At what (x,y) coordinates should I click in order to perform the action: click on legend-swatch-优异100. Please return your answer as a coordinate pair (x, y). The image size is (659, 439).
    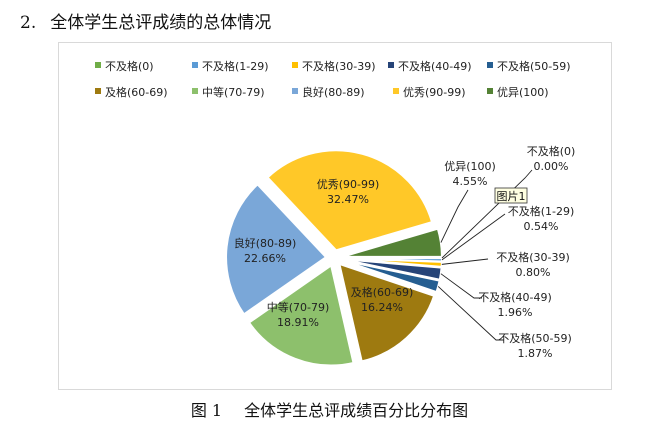
    Looking at the image, I should click on (490, 91).